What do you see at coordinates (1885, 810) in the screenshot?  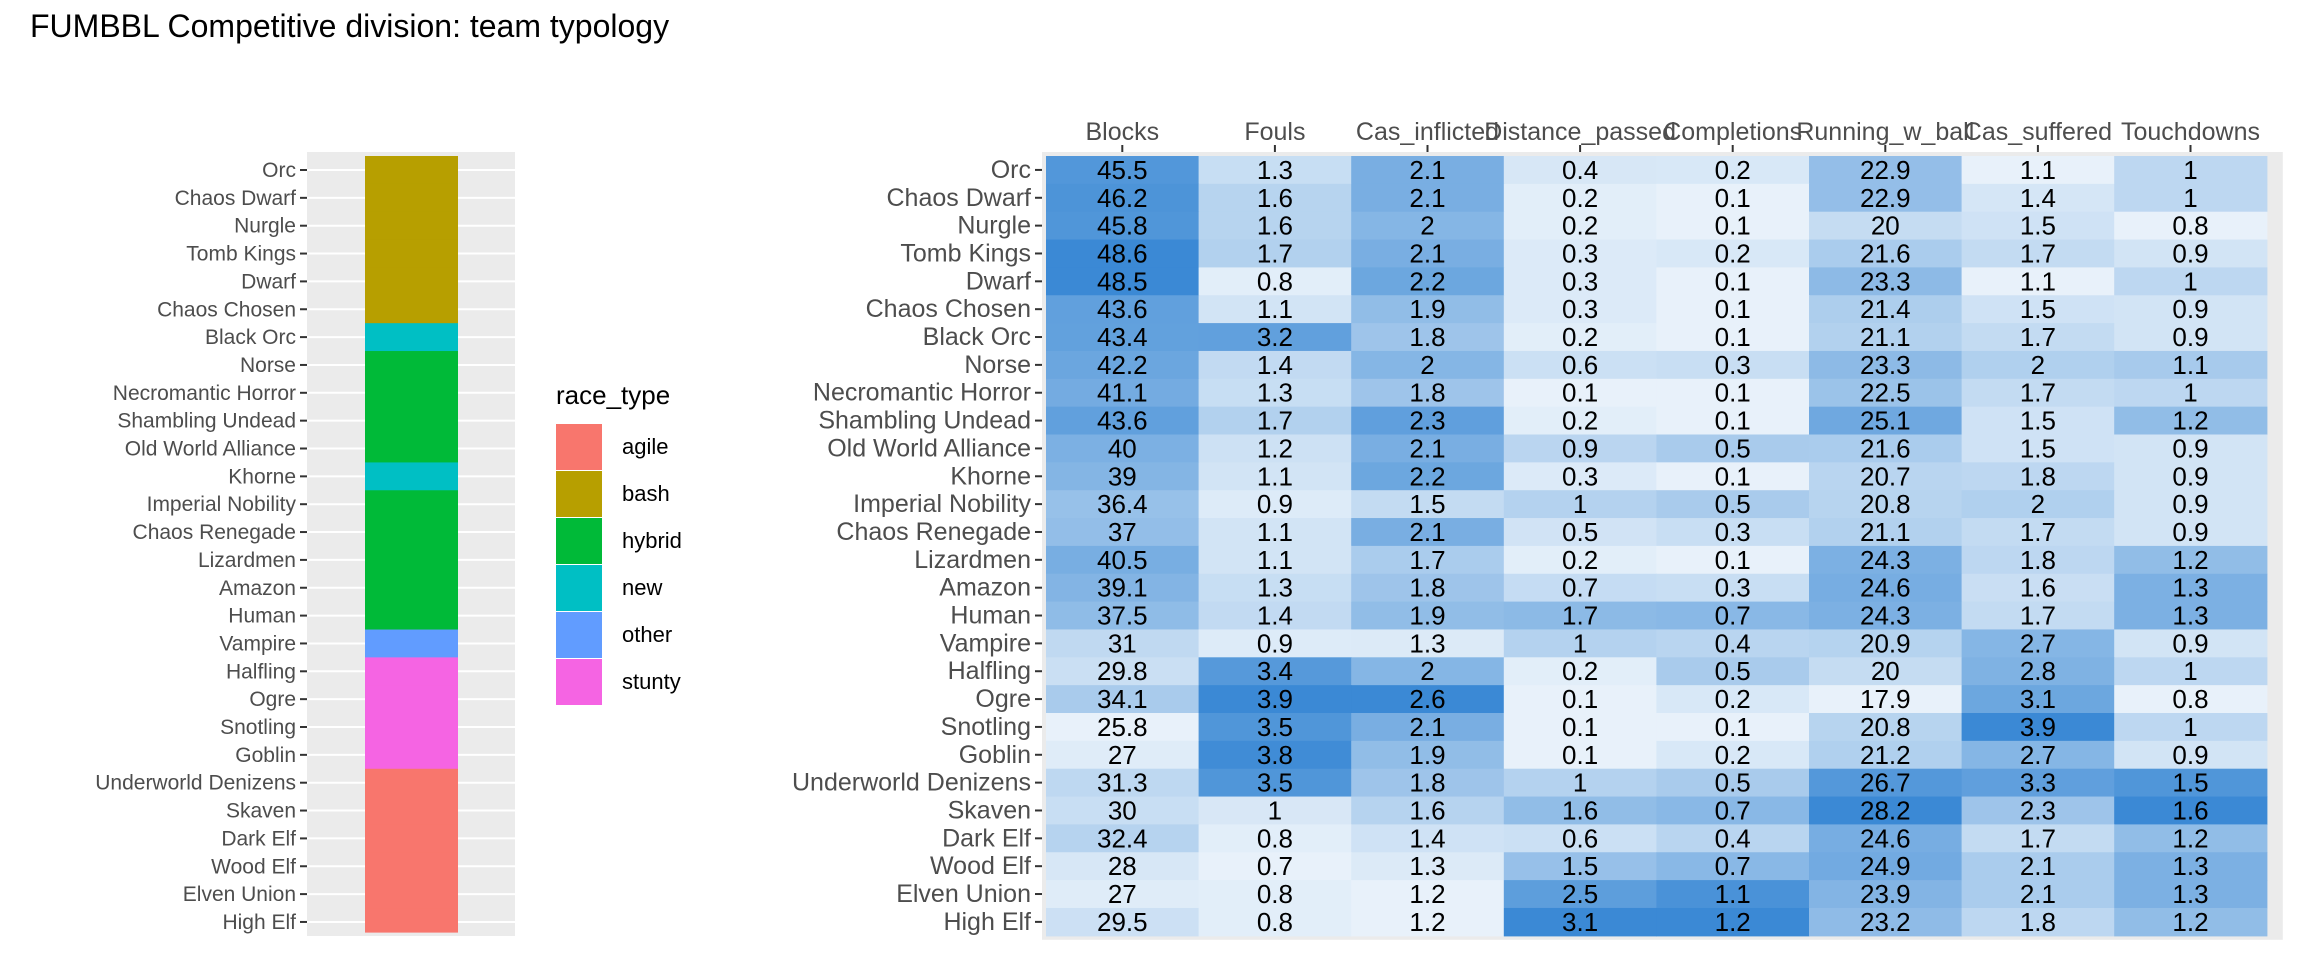 I see `heatmap-value: 28.2` at bounding box center [1885, 810].